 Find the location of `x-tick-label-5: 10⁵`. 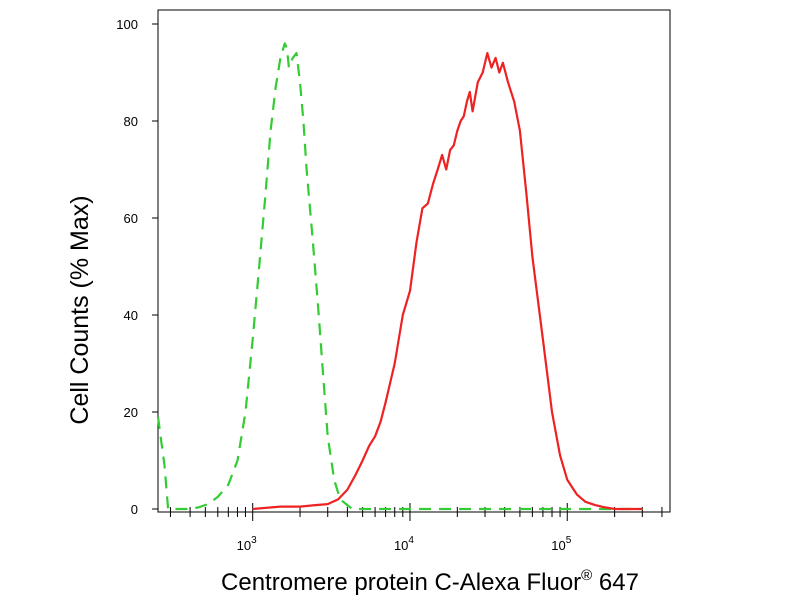

x-tick-label-5: 10⁵ is located at coordinates (561, 544).